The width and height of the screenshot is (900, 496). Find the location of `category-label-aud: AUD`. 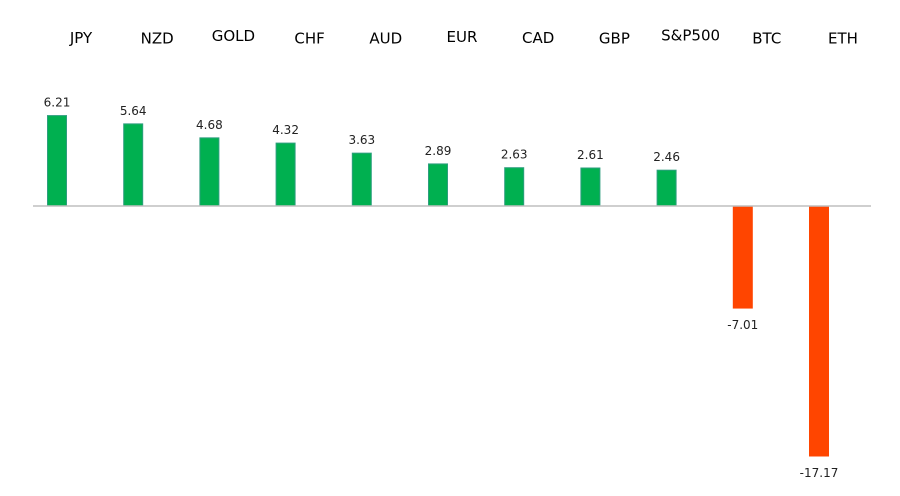

category-label-aud: AUD is located at coordinates (385, 39).